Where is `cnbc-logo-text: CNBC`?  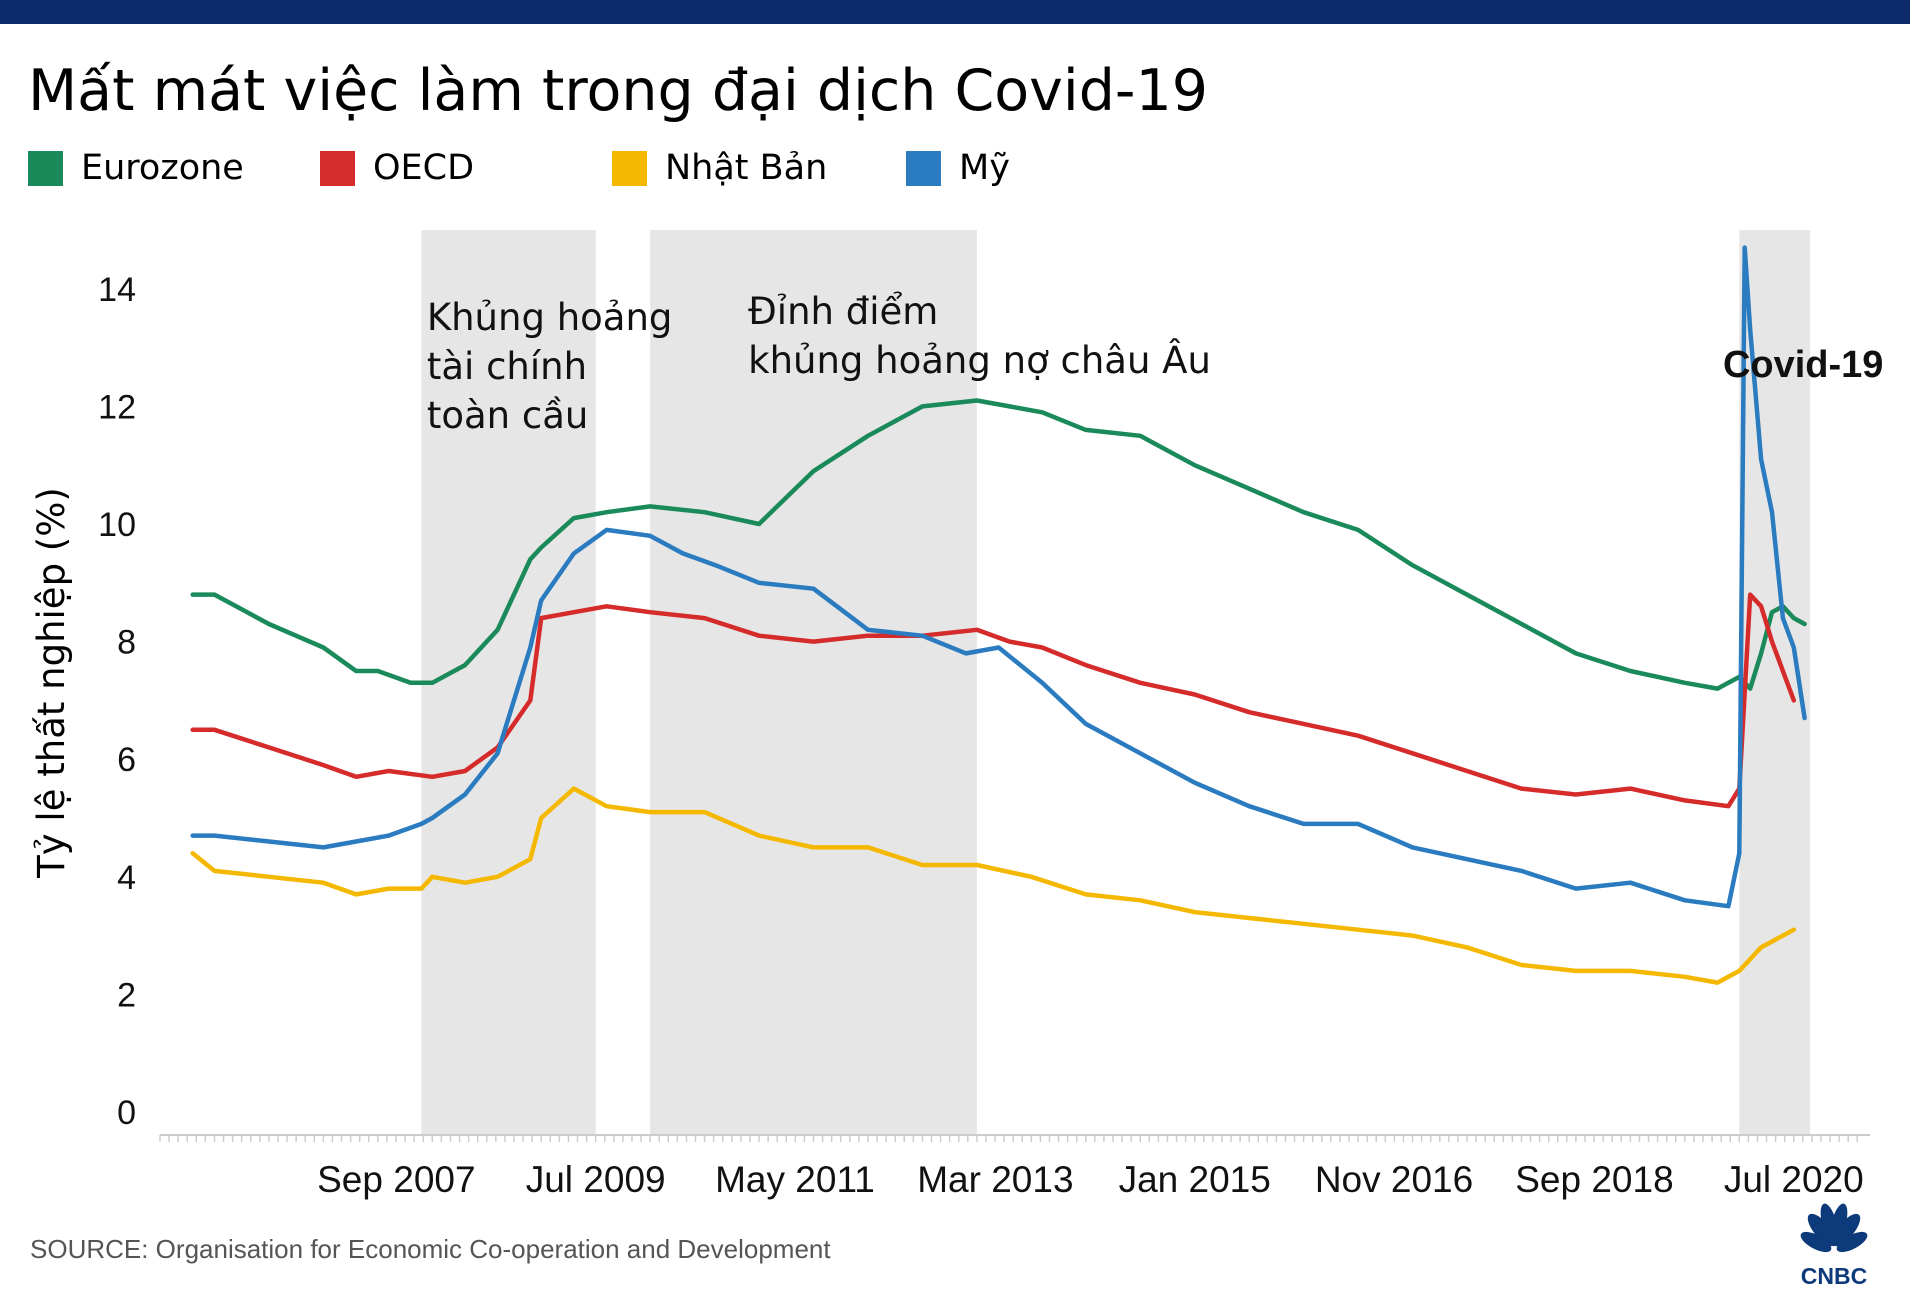
cnbc-logo-text: CNBC is located at coordinates (1834, 1275).